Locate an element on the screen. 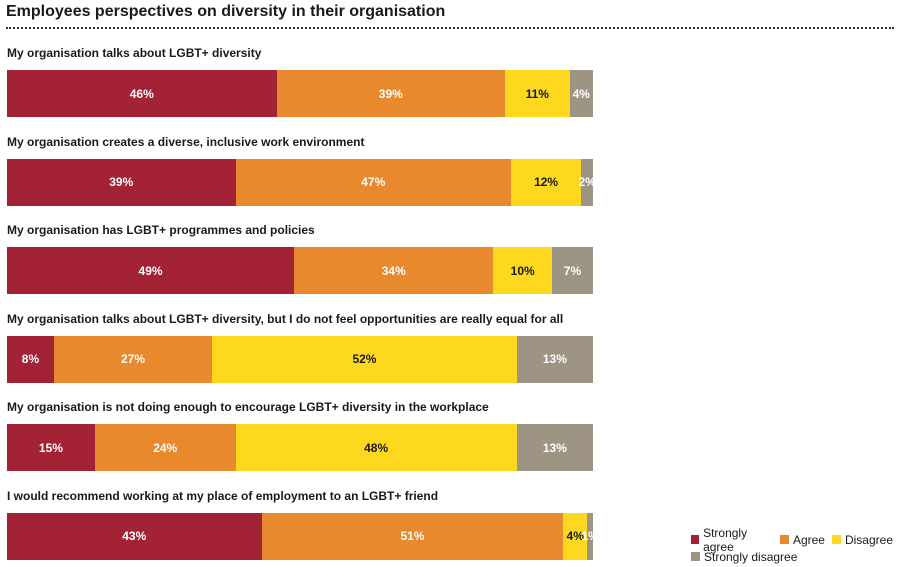  bar-segment-agree-2: 47% is located at coordinates (373, 182).